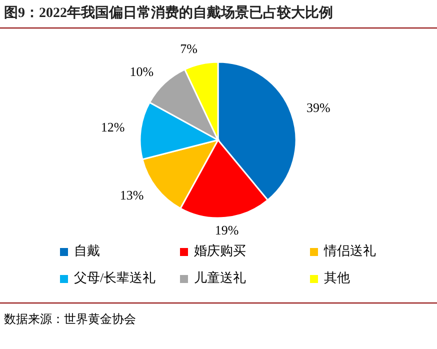 The width and height of the screenshot is (437, 349). What do you see at coordinates (318, 107) in the screenshot?
I see `data-label: 39%` at bounding box center [318, 107].